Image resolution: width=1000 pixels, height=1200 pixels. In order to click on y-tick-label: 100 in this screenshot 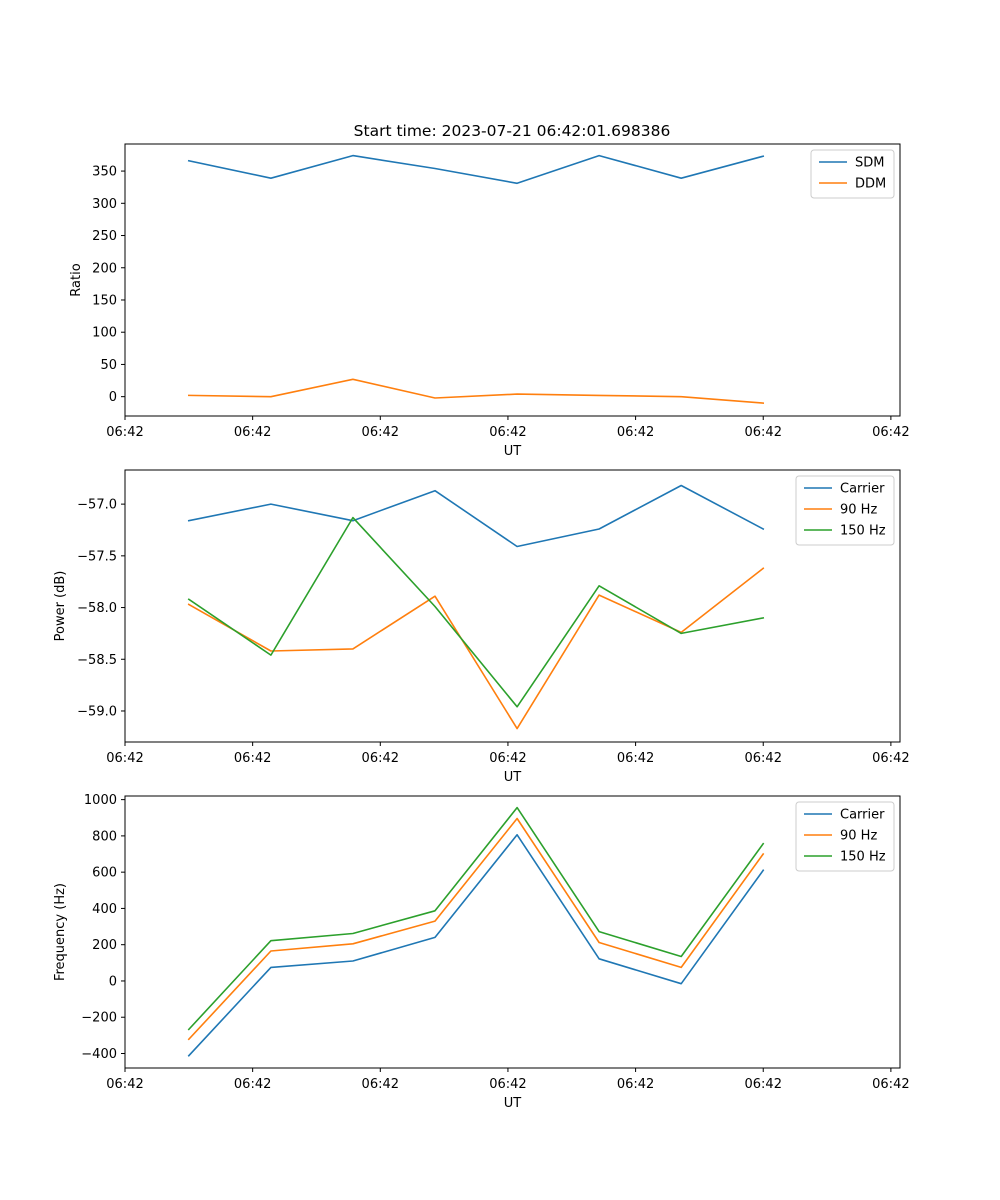, I will do `click(104, 333)`.